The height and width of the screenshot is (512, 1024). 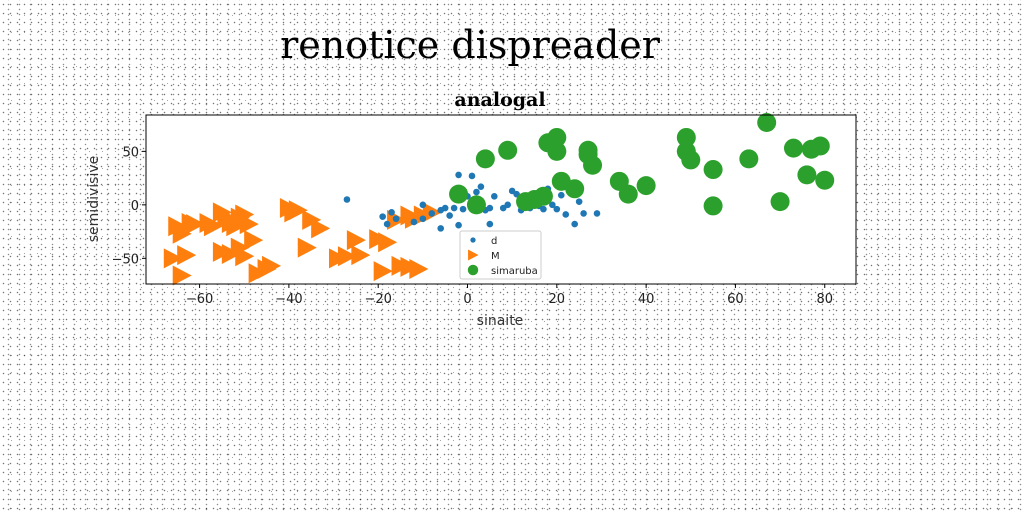 I want to click on legend-label: simaruba, so click(x=514, y=271).